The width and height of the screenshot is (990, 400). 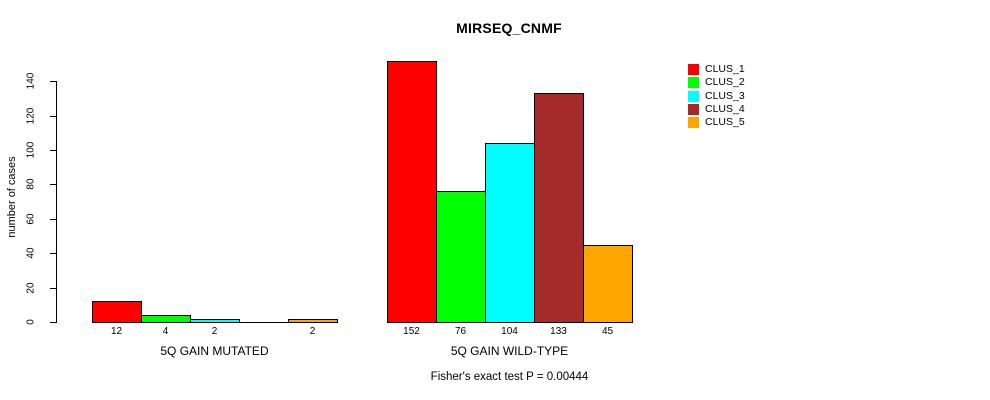 What do you see at coordinates (509, 28) in the screenshot?
I see `chart-title: MIRSEQ_CNMF` at bounding box center [509, 28].